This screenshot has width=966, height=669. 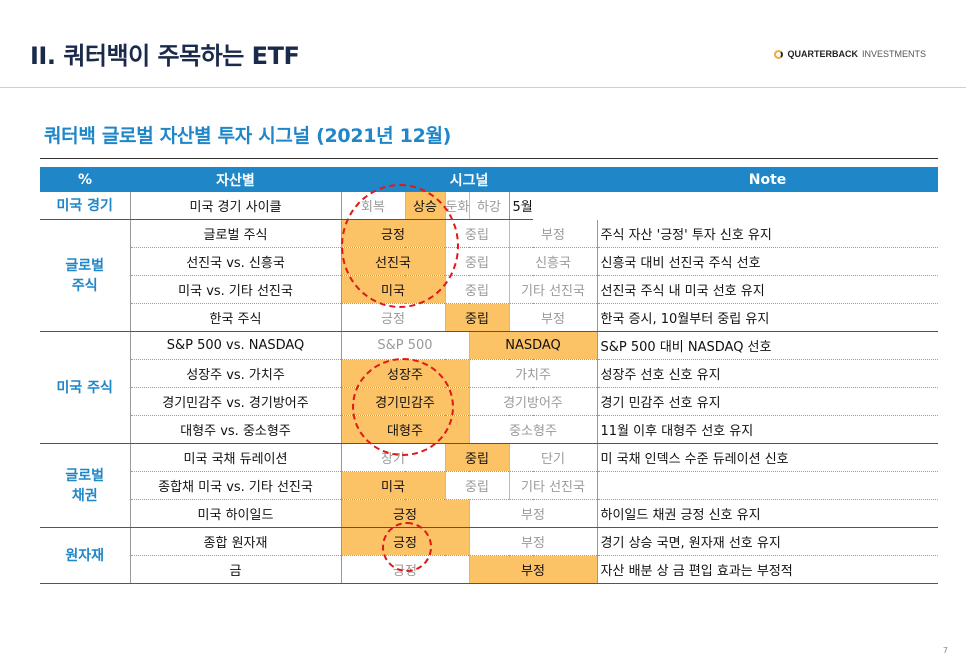 I want to click on col-header-percent: %, so click(x=85, y=179).